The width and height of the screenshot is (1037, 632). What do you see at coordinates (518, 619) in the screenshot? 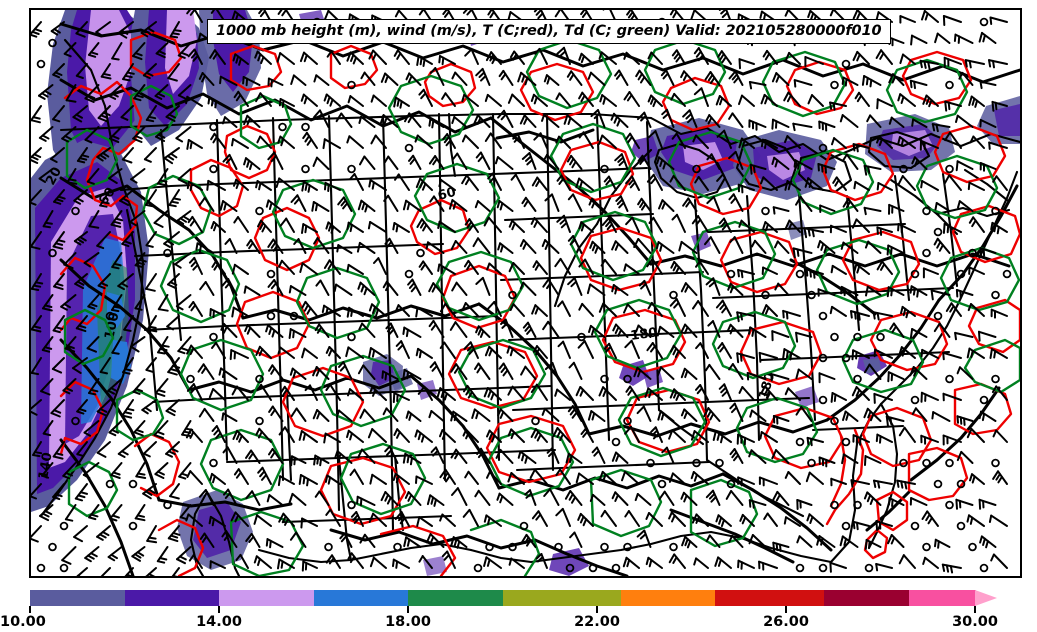
I see `colorbar-tick-axis: 10.00 14.00 18.00 22.00 26.00 30.00` at bounding box center [518, 619].